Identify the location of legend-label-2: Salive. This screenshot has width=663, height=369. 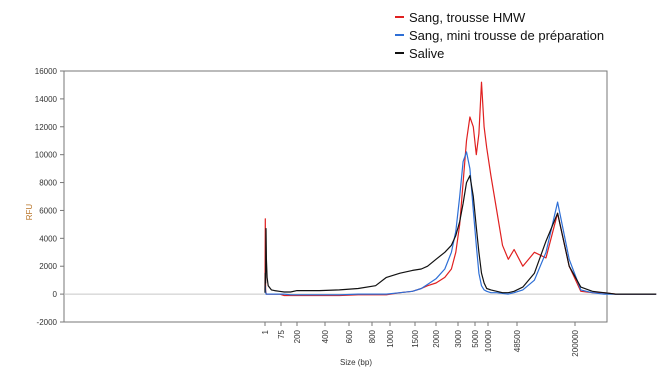
(427, 53).